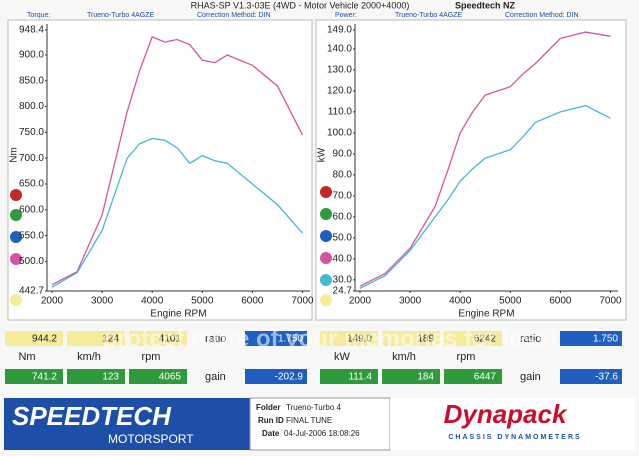 The image size is (639, 456). I want to click on watermark: protect more of your memories for less!, so click(330, 338).